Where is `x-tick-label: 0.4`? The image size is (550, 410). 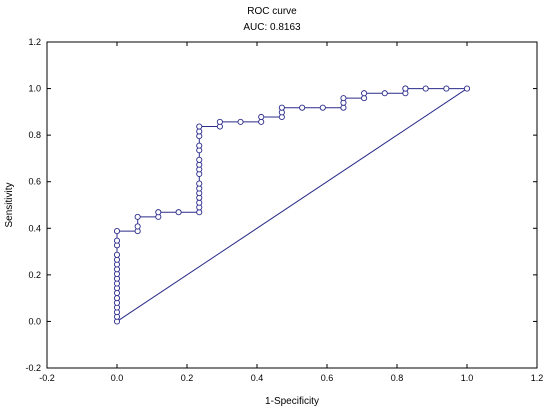 x-tick-label: 0.4 is located at coordinates (257, 378).